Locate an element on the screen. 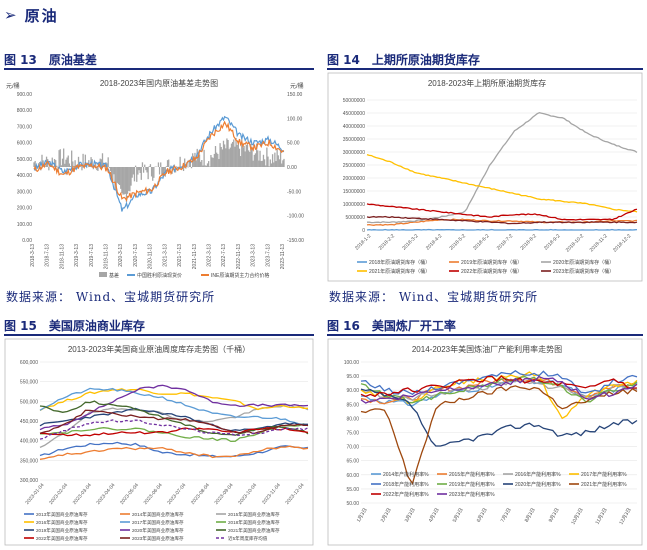  fig14-y-tick: 5000000 is located at coordinates (356, 218).